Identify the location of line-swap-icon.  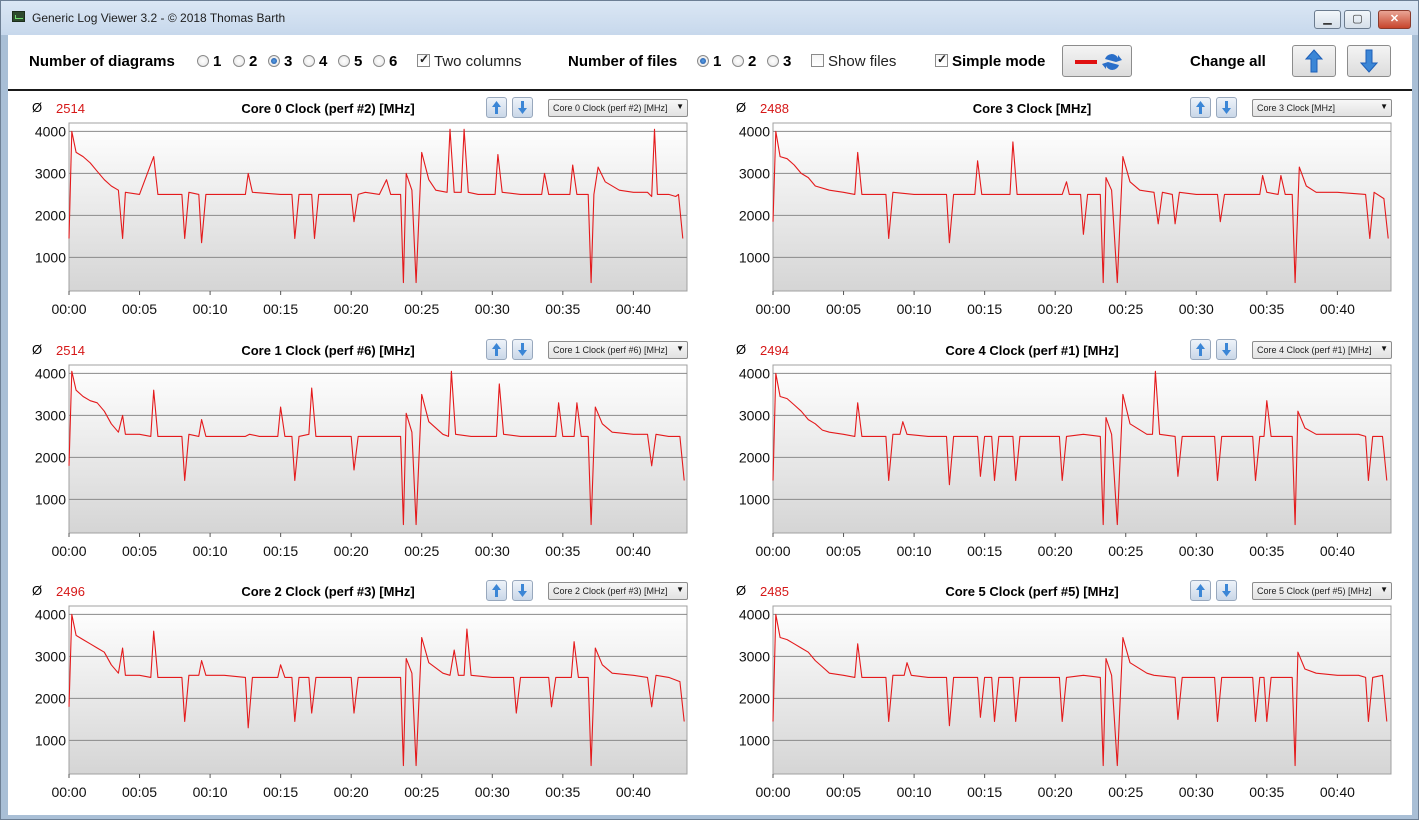
(1098, 62).